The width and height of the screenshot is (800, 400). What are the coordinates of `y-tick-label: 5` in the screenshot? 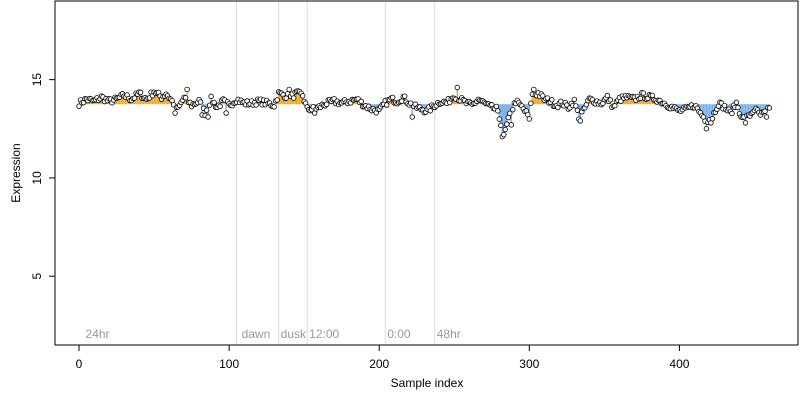 It's located at (37, 276).